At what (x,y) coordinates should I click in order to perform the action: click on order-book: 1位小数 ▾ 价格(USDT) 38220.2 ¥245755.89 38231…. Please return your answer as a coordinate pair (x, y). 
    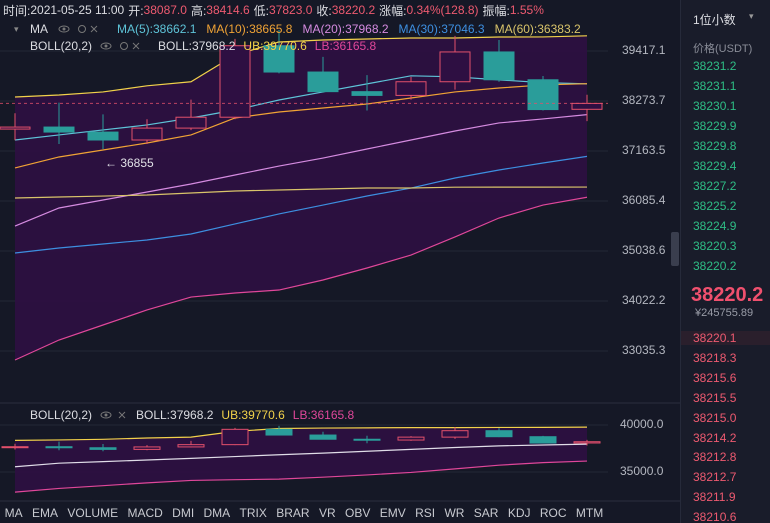
    Looking at the image, I should click on (725, 261).